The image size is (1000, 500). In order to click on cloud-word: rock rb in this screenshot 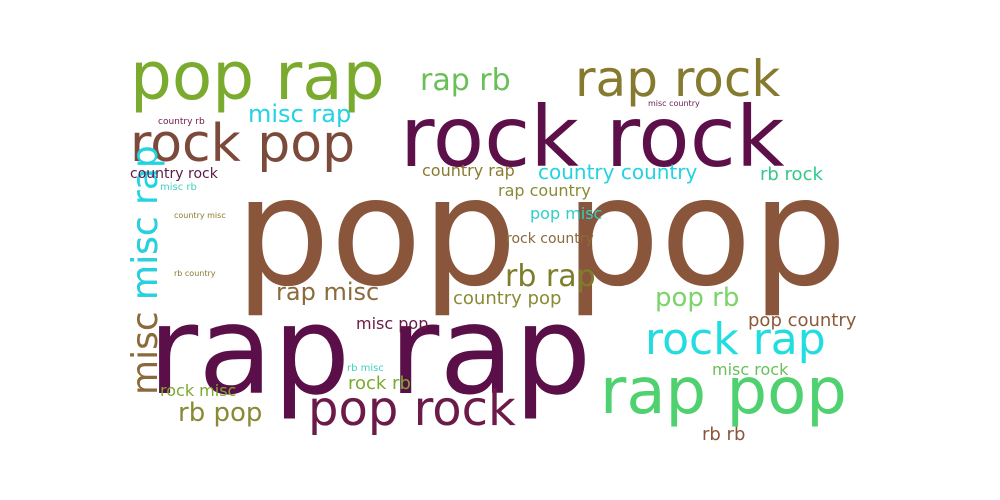, I will do `click(379, 383)`.